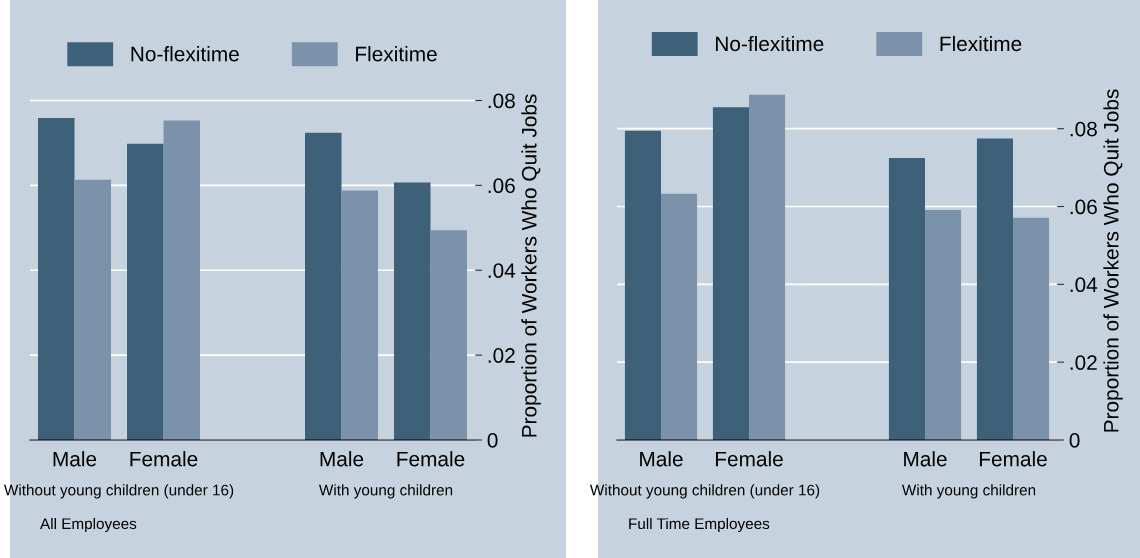 The image size is (1140, 558). Describe the element at coordinates (88, 525) in the screenshot. I see `text: All Employees` at that location.